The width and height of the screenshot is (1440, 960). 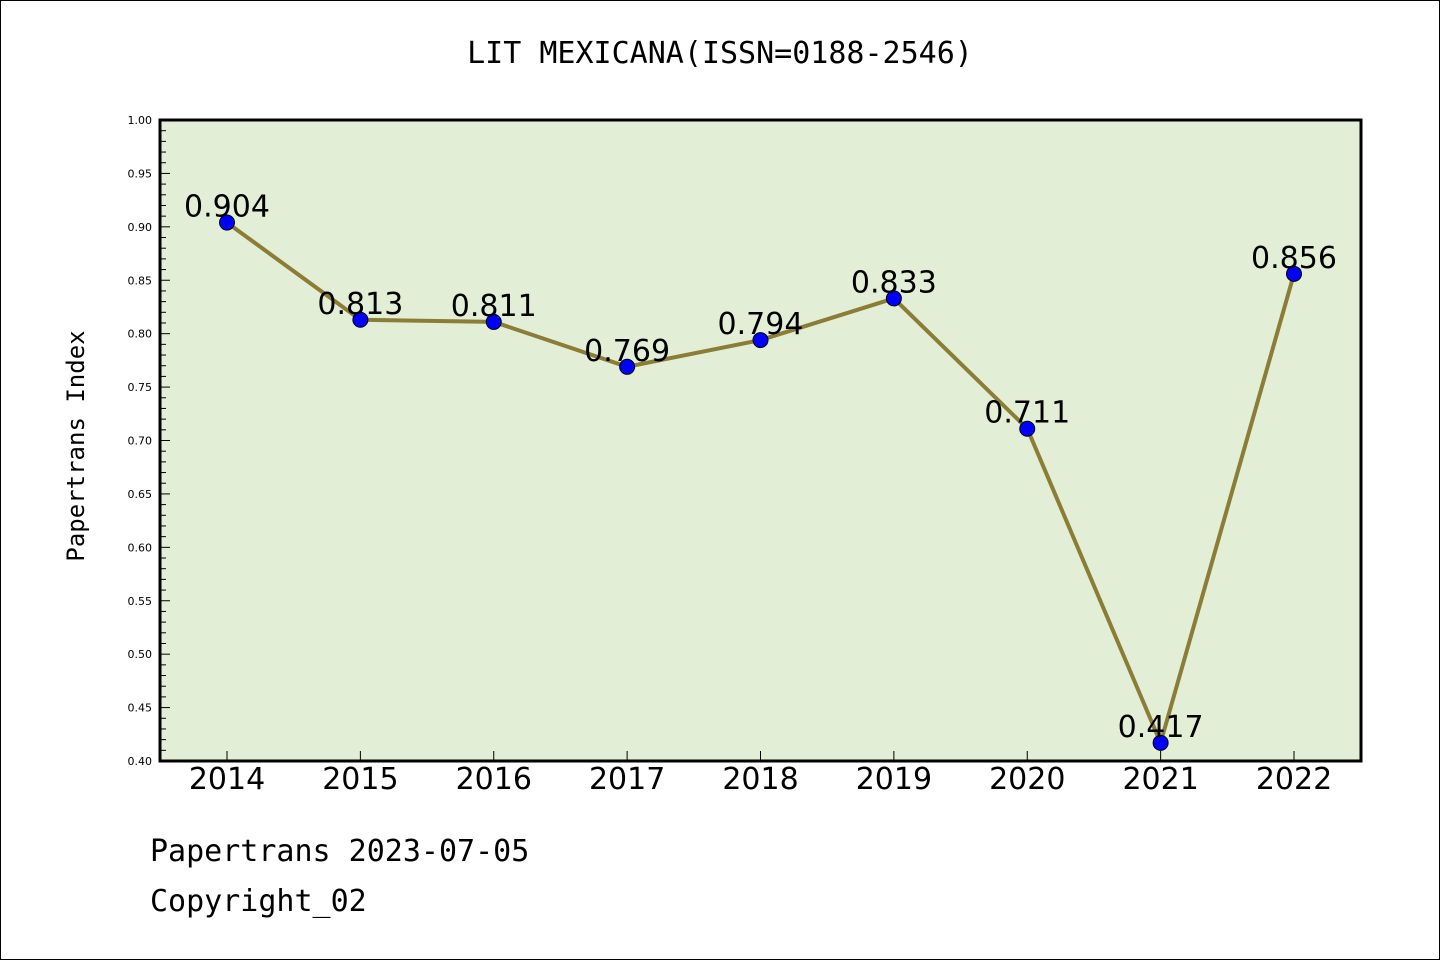 I want to click on x-tick-label: 2015, so click(x=360, y=779).